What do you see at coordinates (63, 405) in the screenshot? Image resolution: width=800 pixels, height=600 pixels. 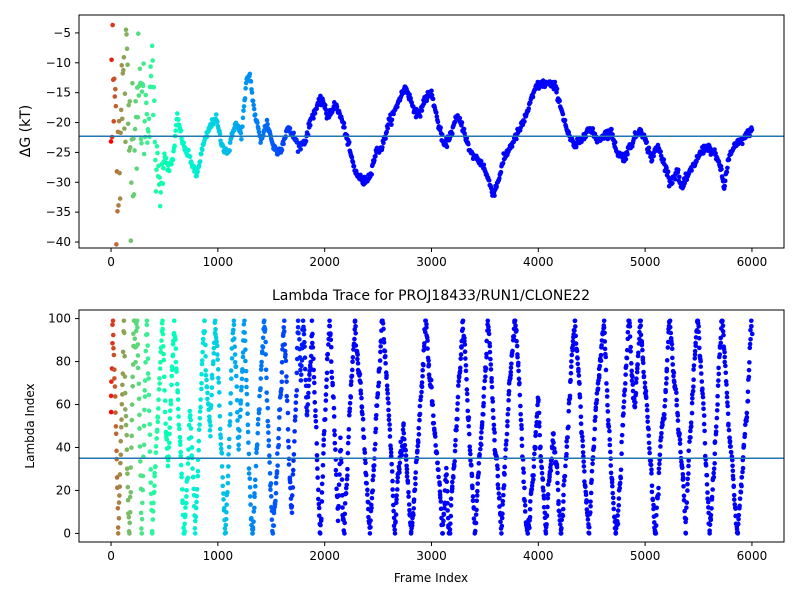 I see `lambda-ytick-label: 60` at bounding box center [63, 405].